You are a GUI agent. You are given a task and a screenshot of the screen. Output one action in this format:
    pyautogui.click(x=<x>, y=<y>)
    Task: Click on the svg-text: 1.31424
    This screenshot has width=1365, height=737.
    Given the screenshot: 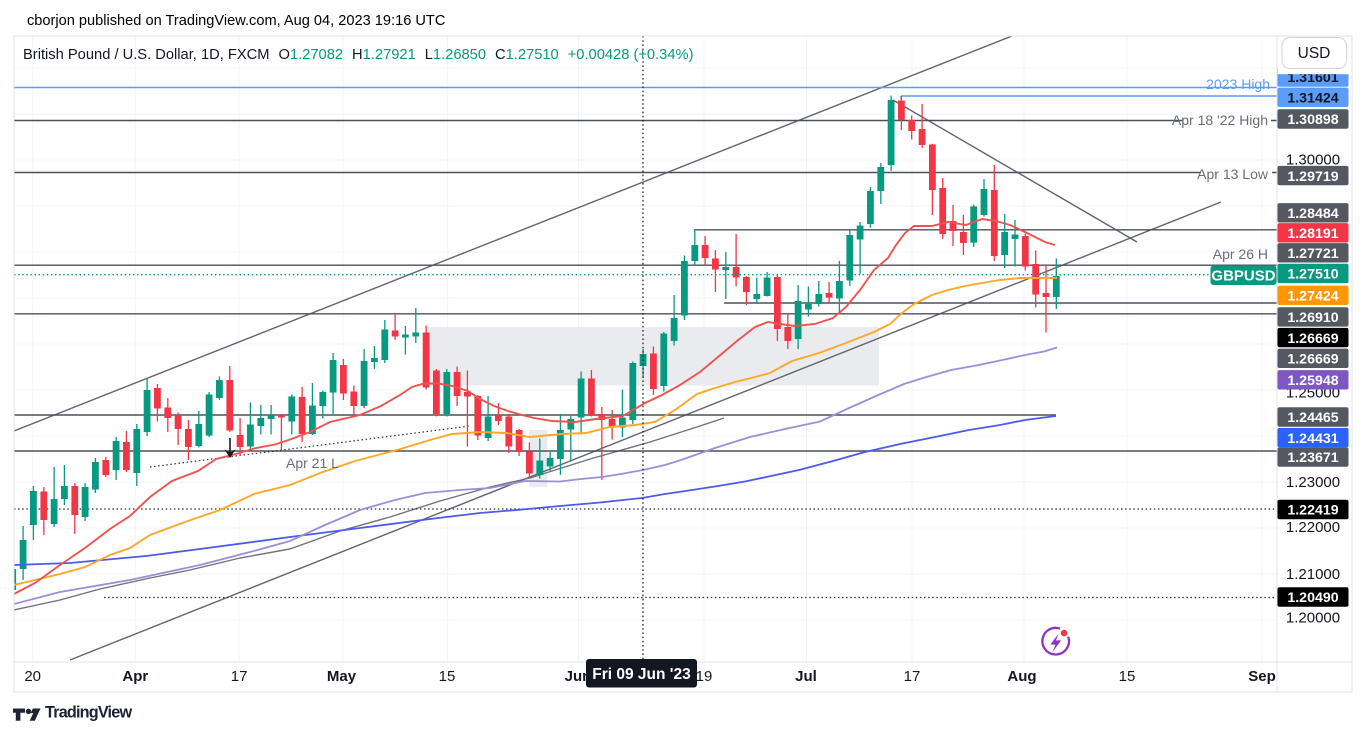 What is the action you would take?
    pyautogui.click(x=1312, y=99)
    